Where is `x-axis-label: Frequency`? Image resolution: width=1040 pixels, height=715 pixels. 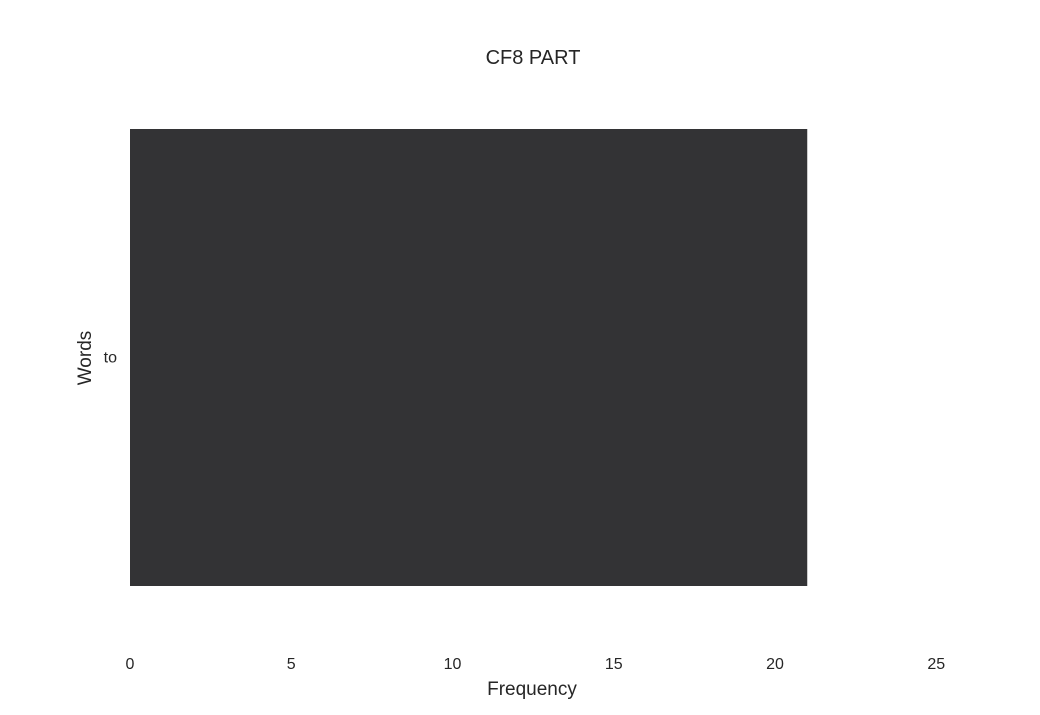 x-axis-label: Frequency is located at coordinates (532, 689).